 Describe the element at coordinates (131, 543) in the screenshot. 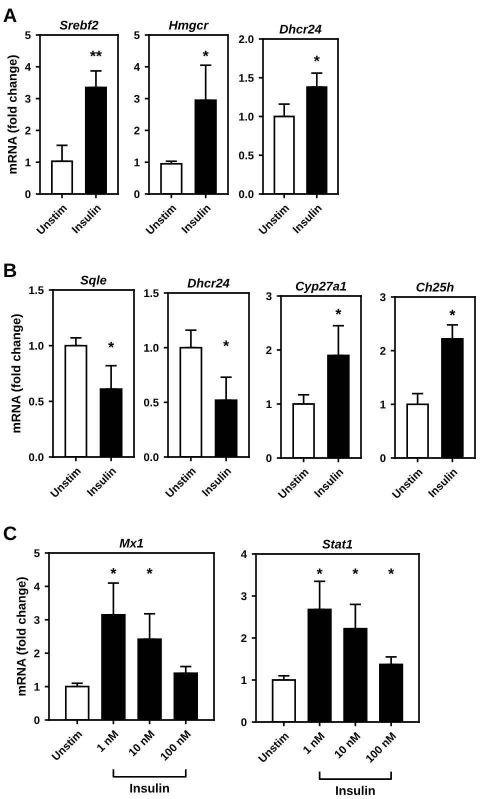

I see `chart-title: Mx1` at that location.